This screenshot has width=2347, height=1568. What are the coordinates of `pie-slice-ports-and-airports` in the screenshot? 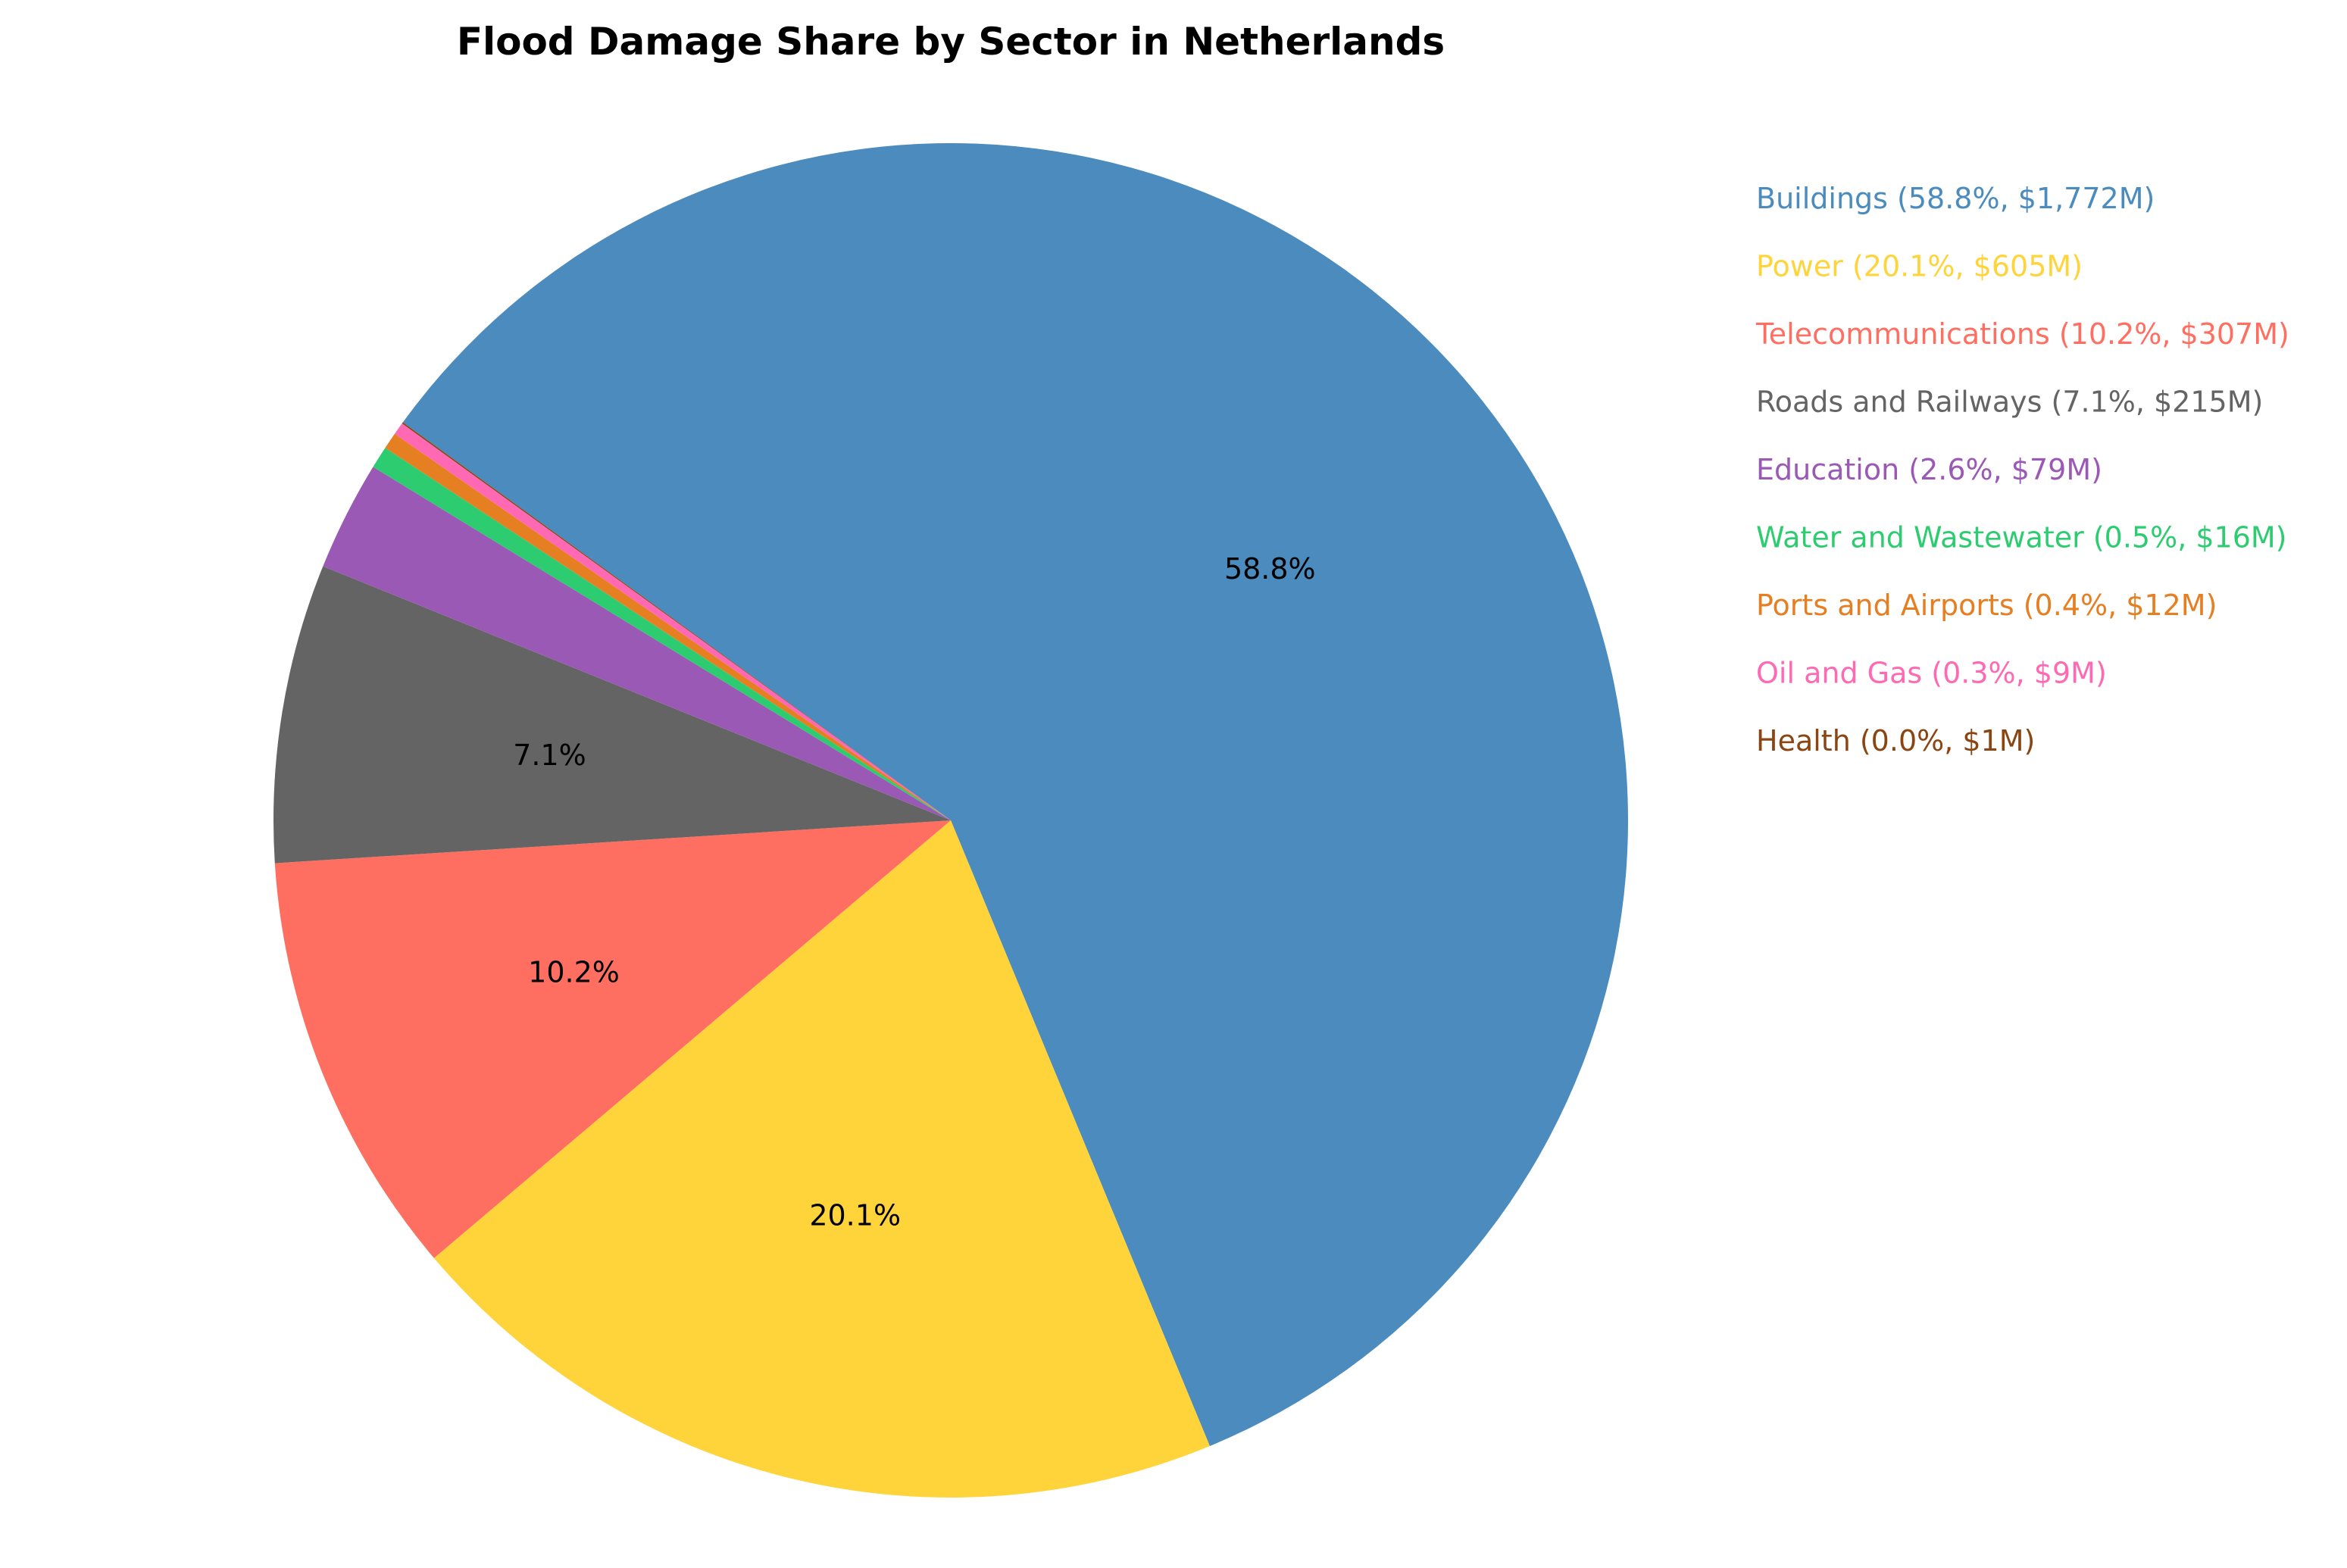 It's located at (668, 627).